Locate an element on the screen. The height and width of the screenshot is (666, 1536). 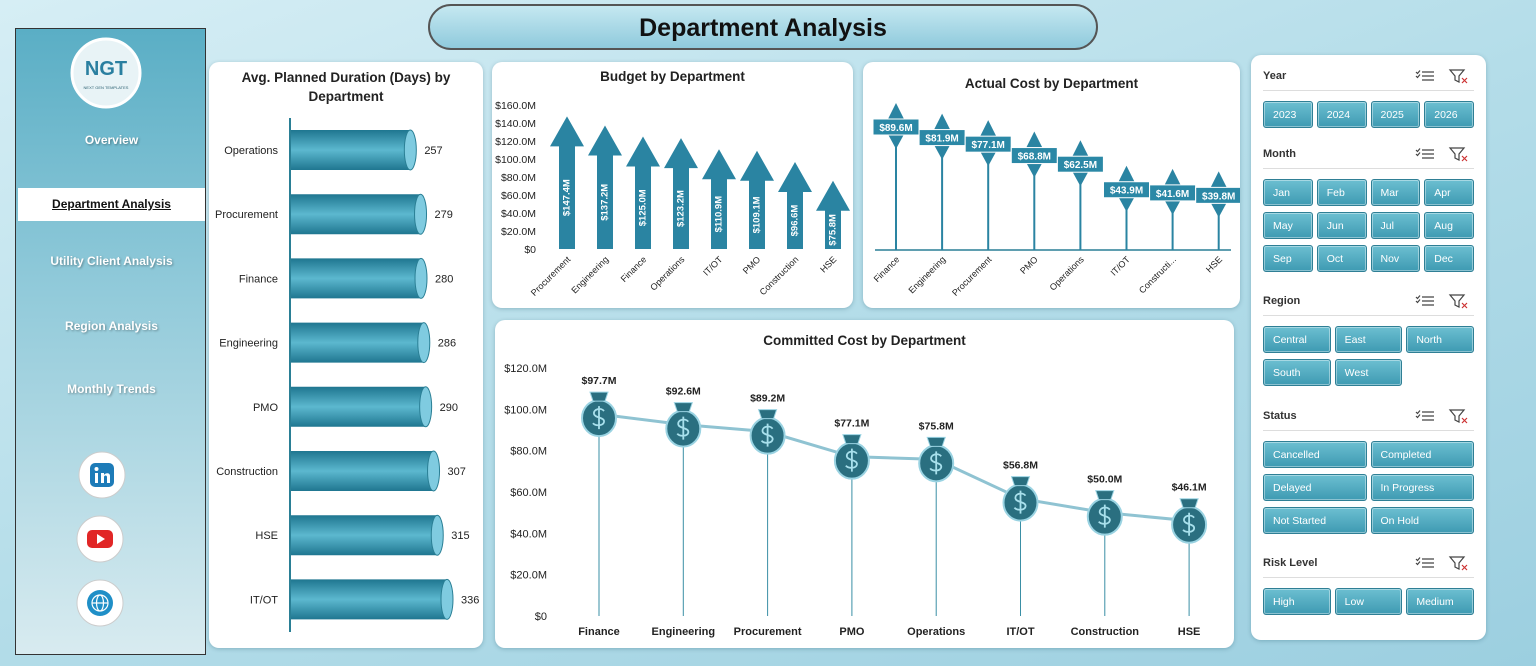
logo-circle is located at coordinates (106, 73).